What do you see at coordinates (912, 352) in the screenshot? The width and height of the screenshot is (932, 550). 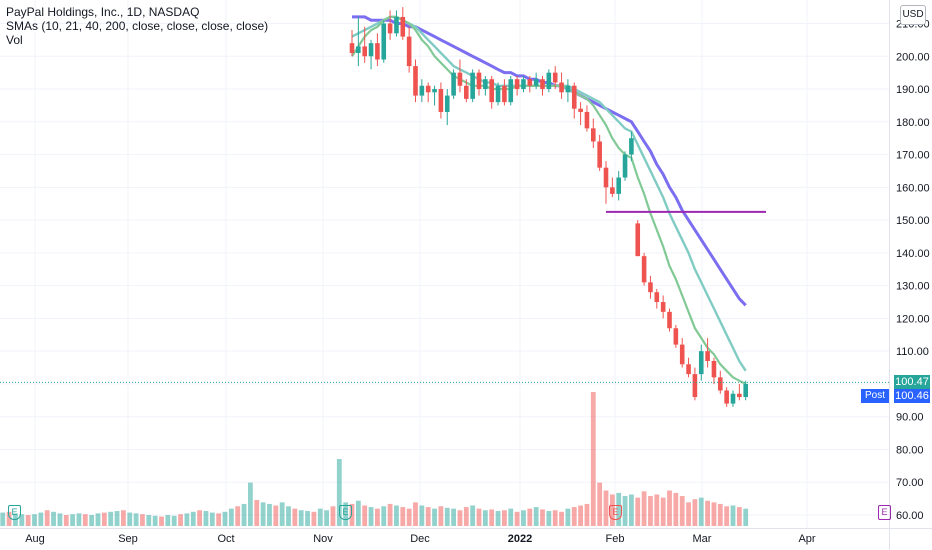 I see `price-tick-label: 110.00` at bounding box center [912, 352].